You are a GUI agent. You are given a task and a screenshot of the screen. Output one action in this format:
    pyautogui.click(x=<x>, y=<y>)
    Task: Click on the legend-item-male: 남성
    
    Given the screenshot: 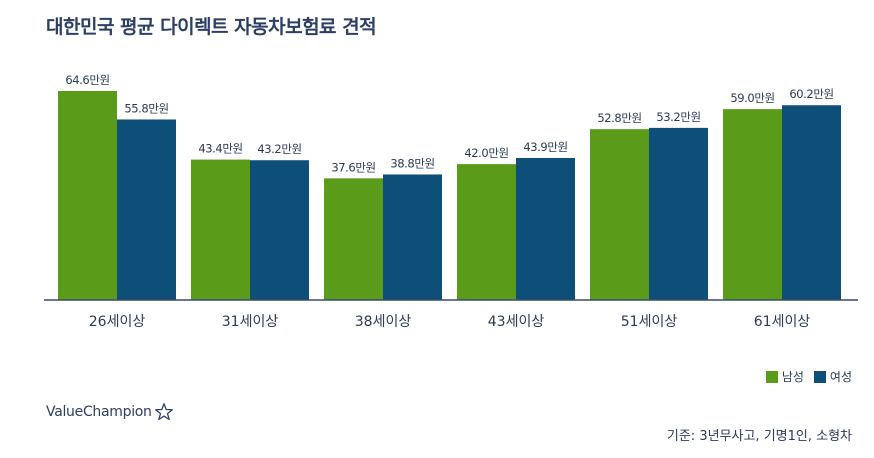 What is the action you would take?
    pyautogui.click(x=784, y=376)
    